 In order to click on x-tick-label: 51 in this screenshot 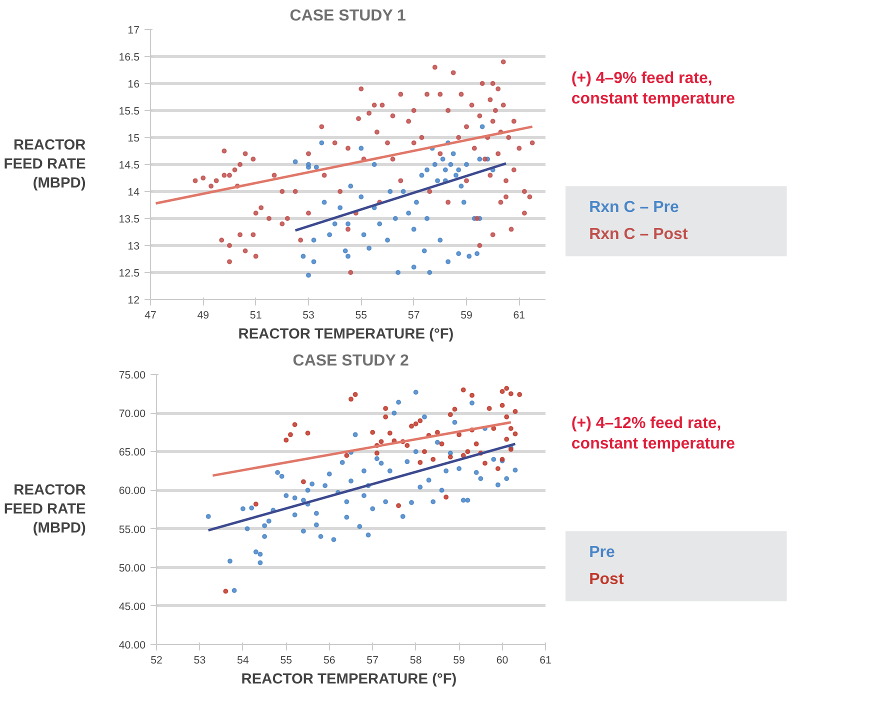, I will do `click(256, 316)`.